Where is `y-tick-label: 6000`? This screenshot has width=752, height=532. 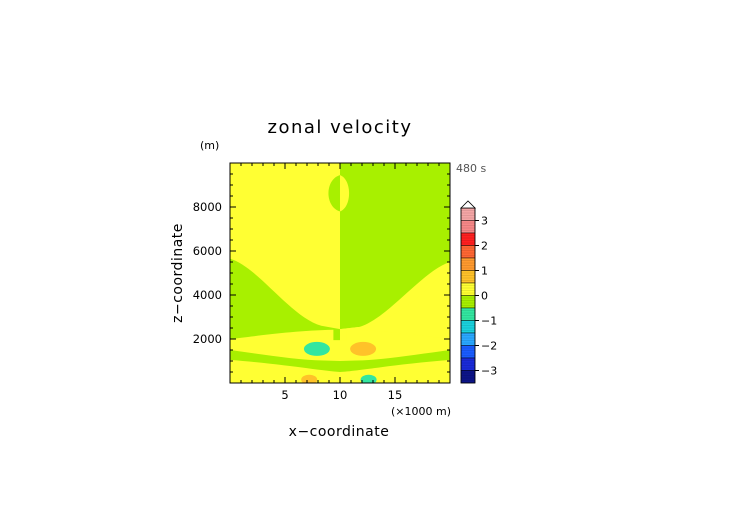
y-tick-label: 6000 is located at coordinates (207, 251).